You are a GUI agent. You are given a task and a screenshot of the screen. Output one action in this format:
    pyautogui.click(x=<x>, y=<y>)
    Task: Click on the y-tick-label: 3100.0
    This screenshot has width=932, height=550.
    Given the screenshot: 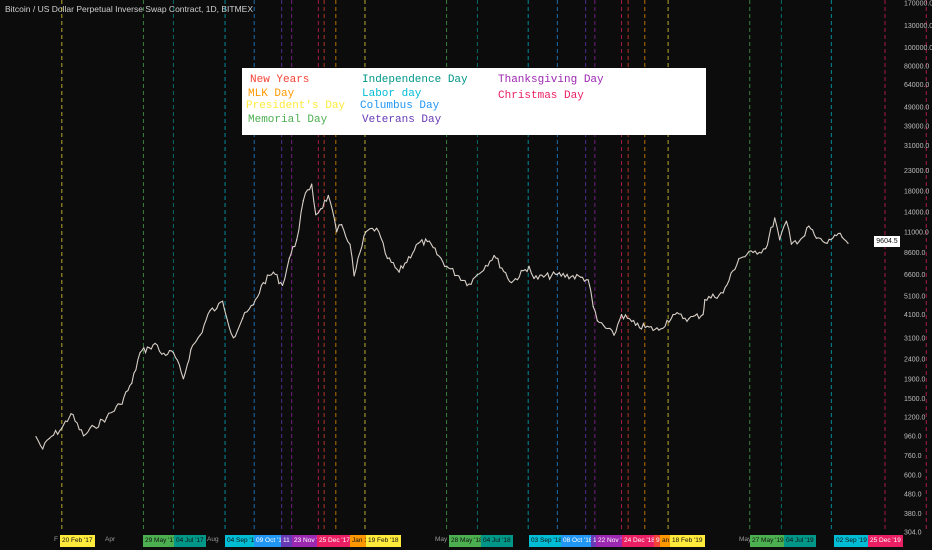 What is the action you would take?
    pyautogui.click(x=915, y=338)
    